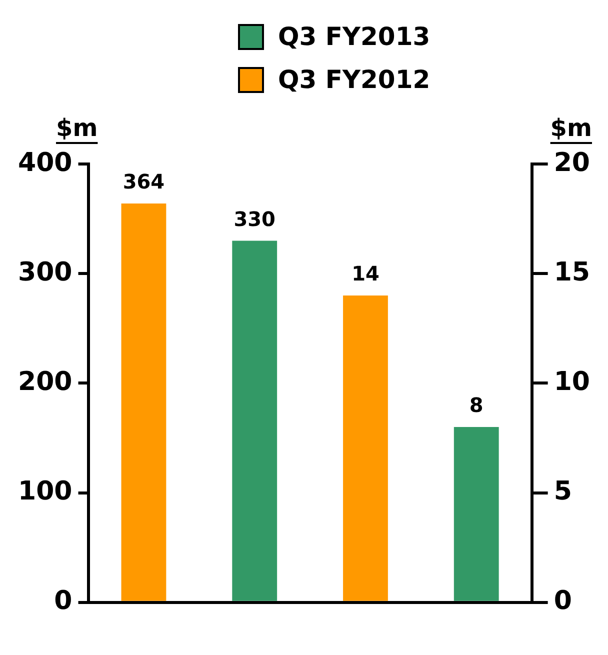  I want to click on data-label: 330, so click(255, 218).